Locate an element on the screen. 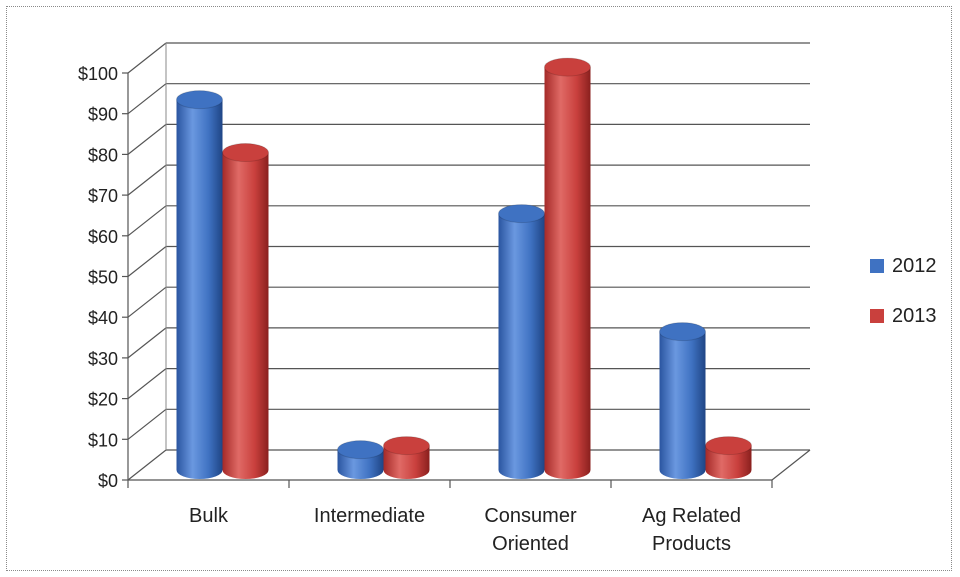 The image size is (960, 577). legend-swatch-2012 is located at coordinates (877, 266).